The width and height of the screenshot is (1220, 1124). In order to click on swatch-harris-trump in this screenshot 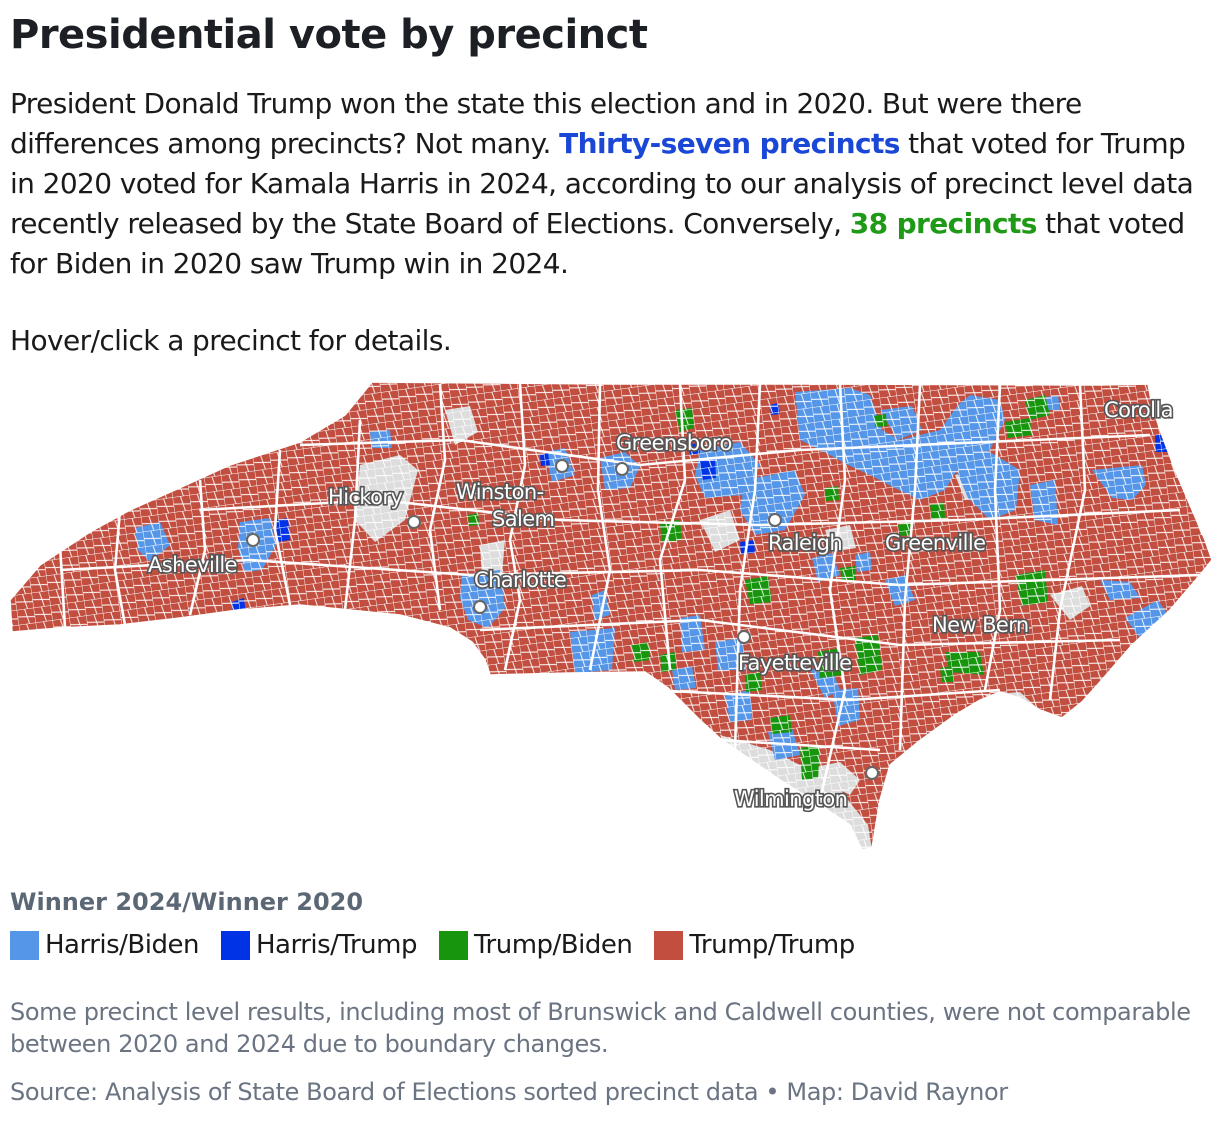, I will do `click(235, 945)`.